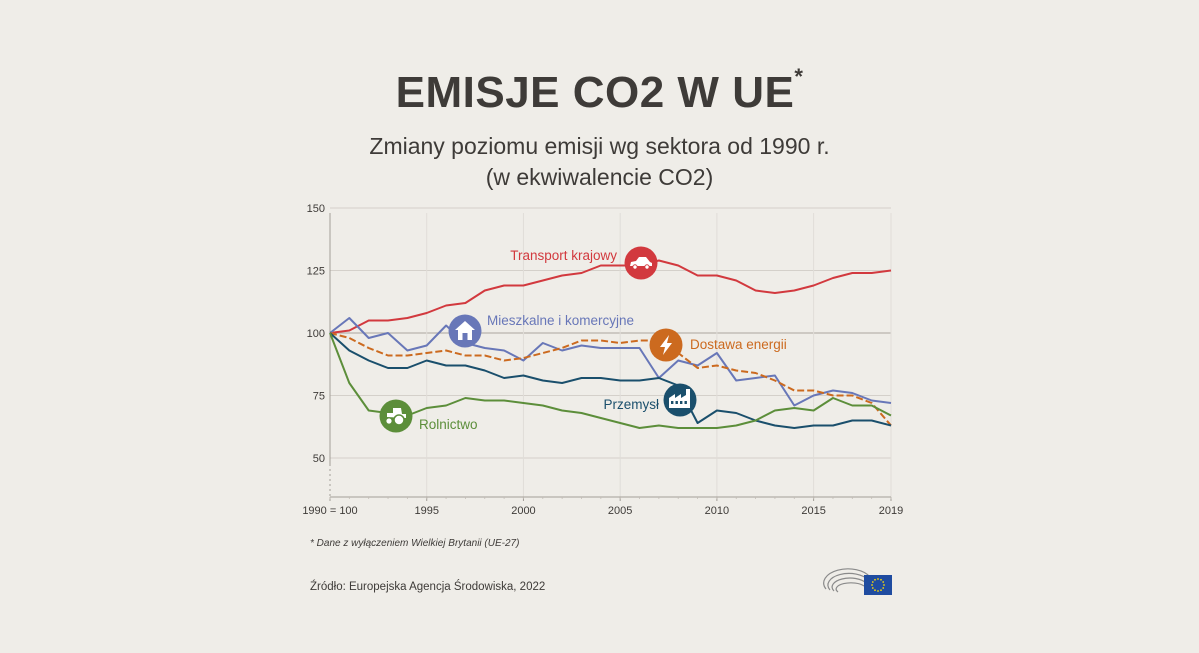 This screenshot has width=1199, height=653. Describe the element at coordinates (631, 404) in the screenshot. I see `series-label-3: Przemysł` at that location.